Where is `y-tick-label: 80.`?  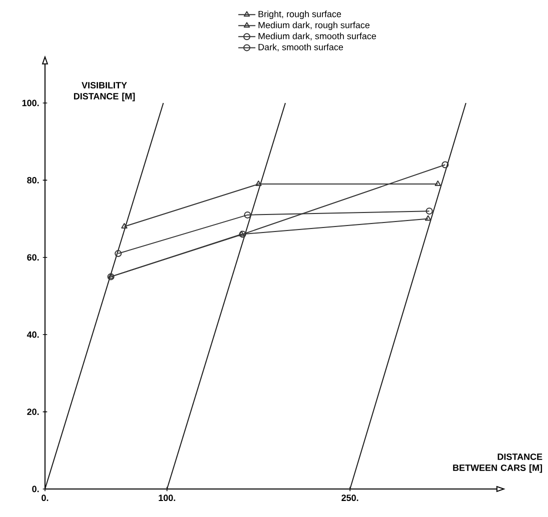
y-tick-label: 80. is located at coordinates (33, 180).